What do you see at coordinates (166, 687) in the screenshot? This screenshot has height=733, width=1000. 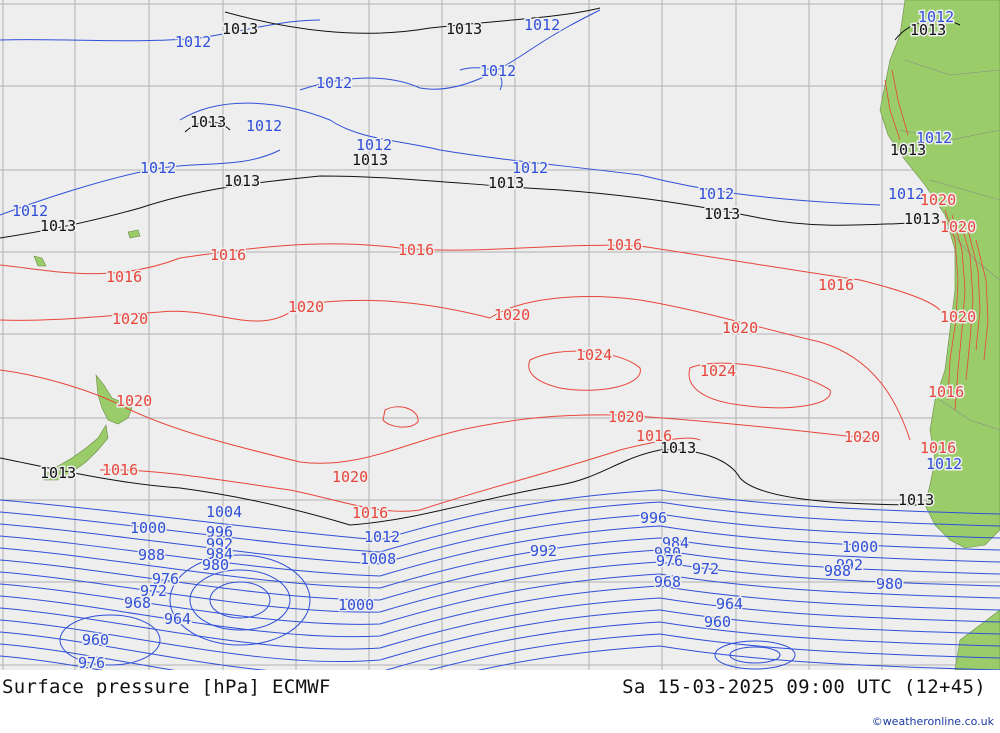 I see `map-title: Surface pressure [hPa] ECMWF` at bounding box center [166, 687].